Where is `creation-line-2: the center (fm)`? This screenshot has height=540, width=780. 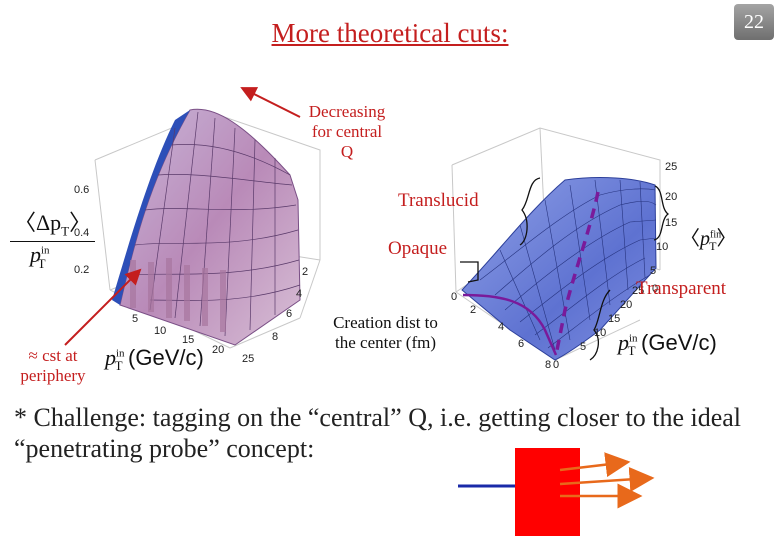
creation-line-2: the center (fm) is located at coordinates (385, 342).